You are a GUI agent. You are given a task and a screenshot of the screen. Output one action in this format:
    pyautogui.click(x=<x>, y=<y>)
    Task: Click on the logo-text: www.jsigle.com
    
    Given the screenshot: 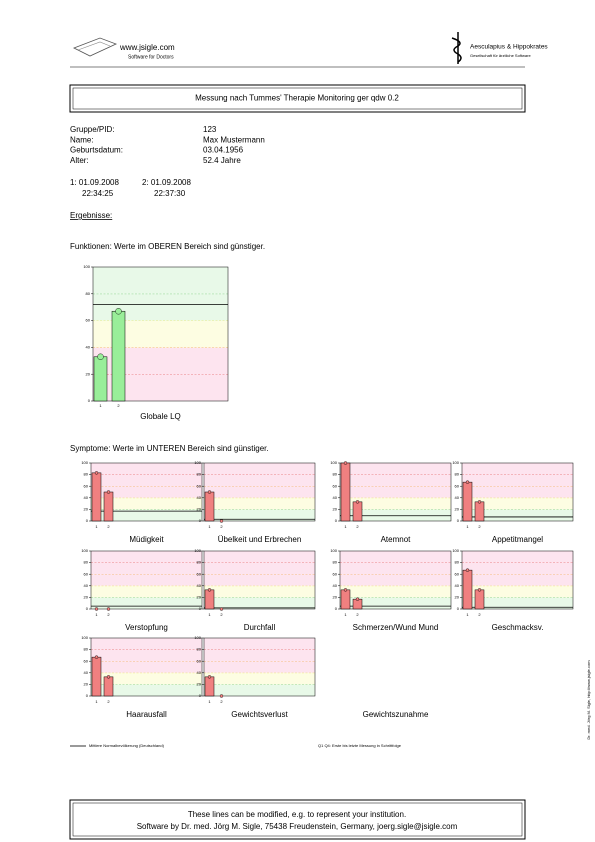 What is the action you would take?
    pyautogui.click(x=147, y=47)
    